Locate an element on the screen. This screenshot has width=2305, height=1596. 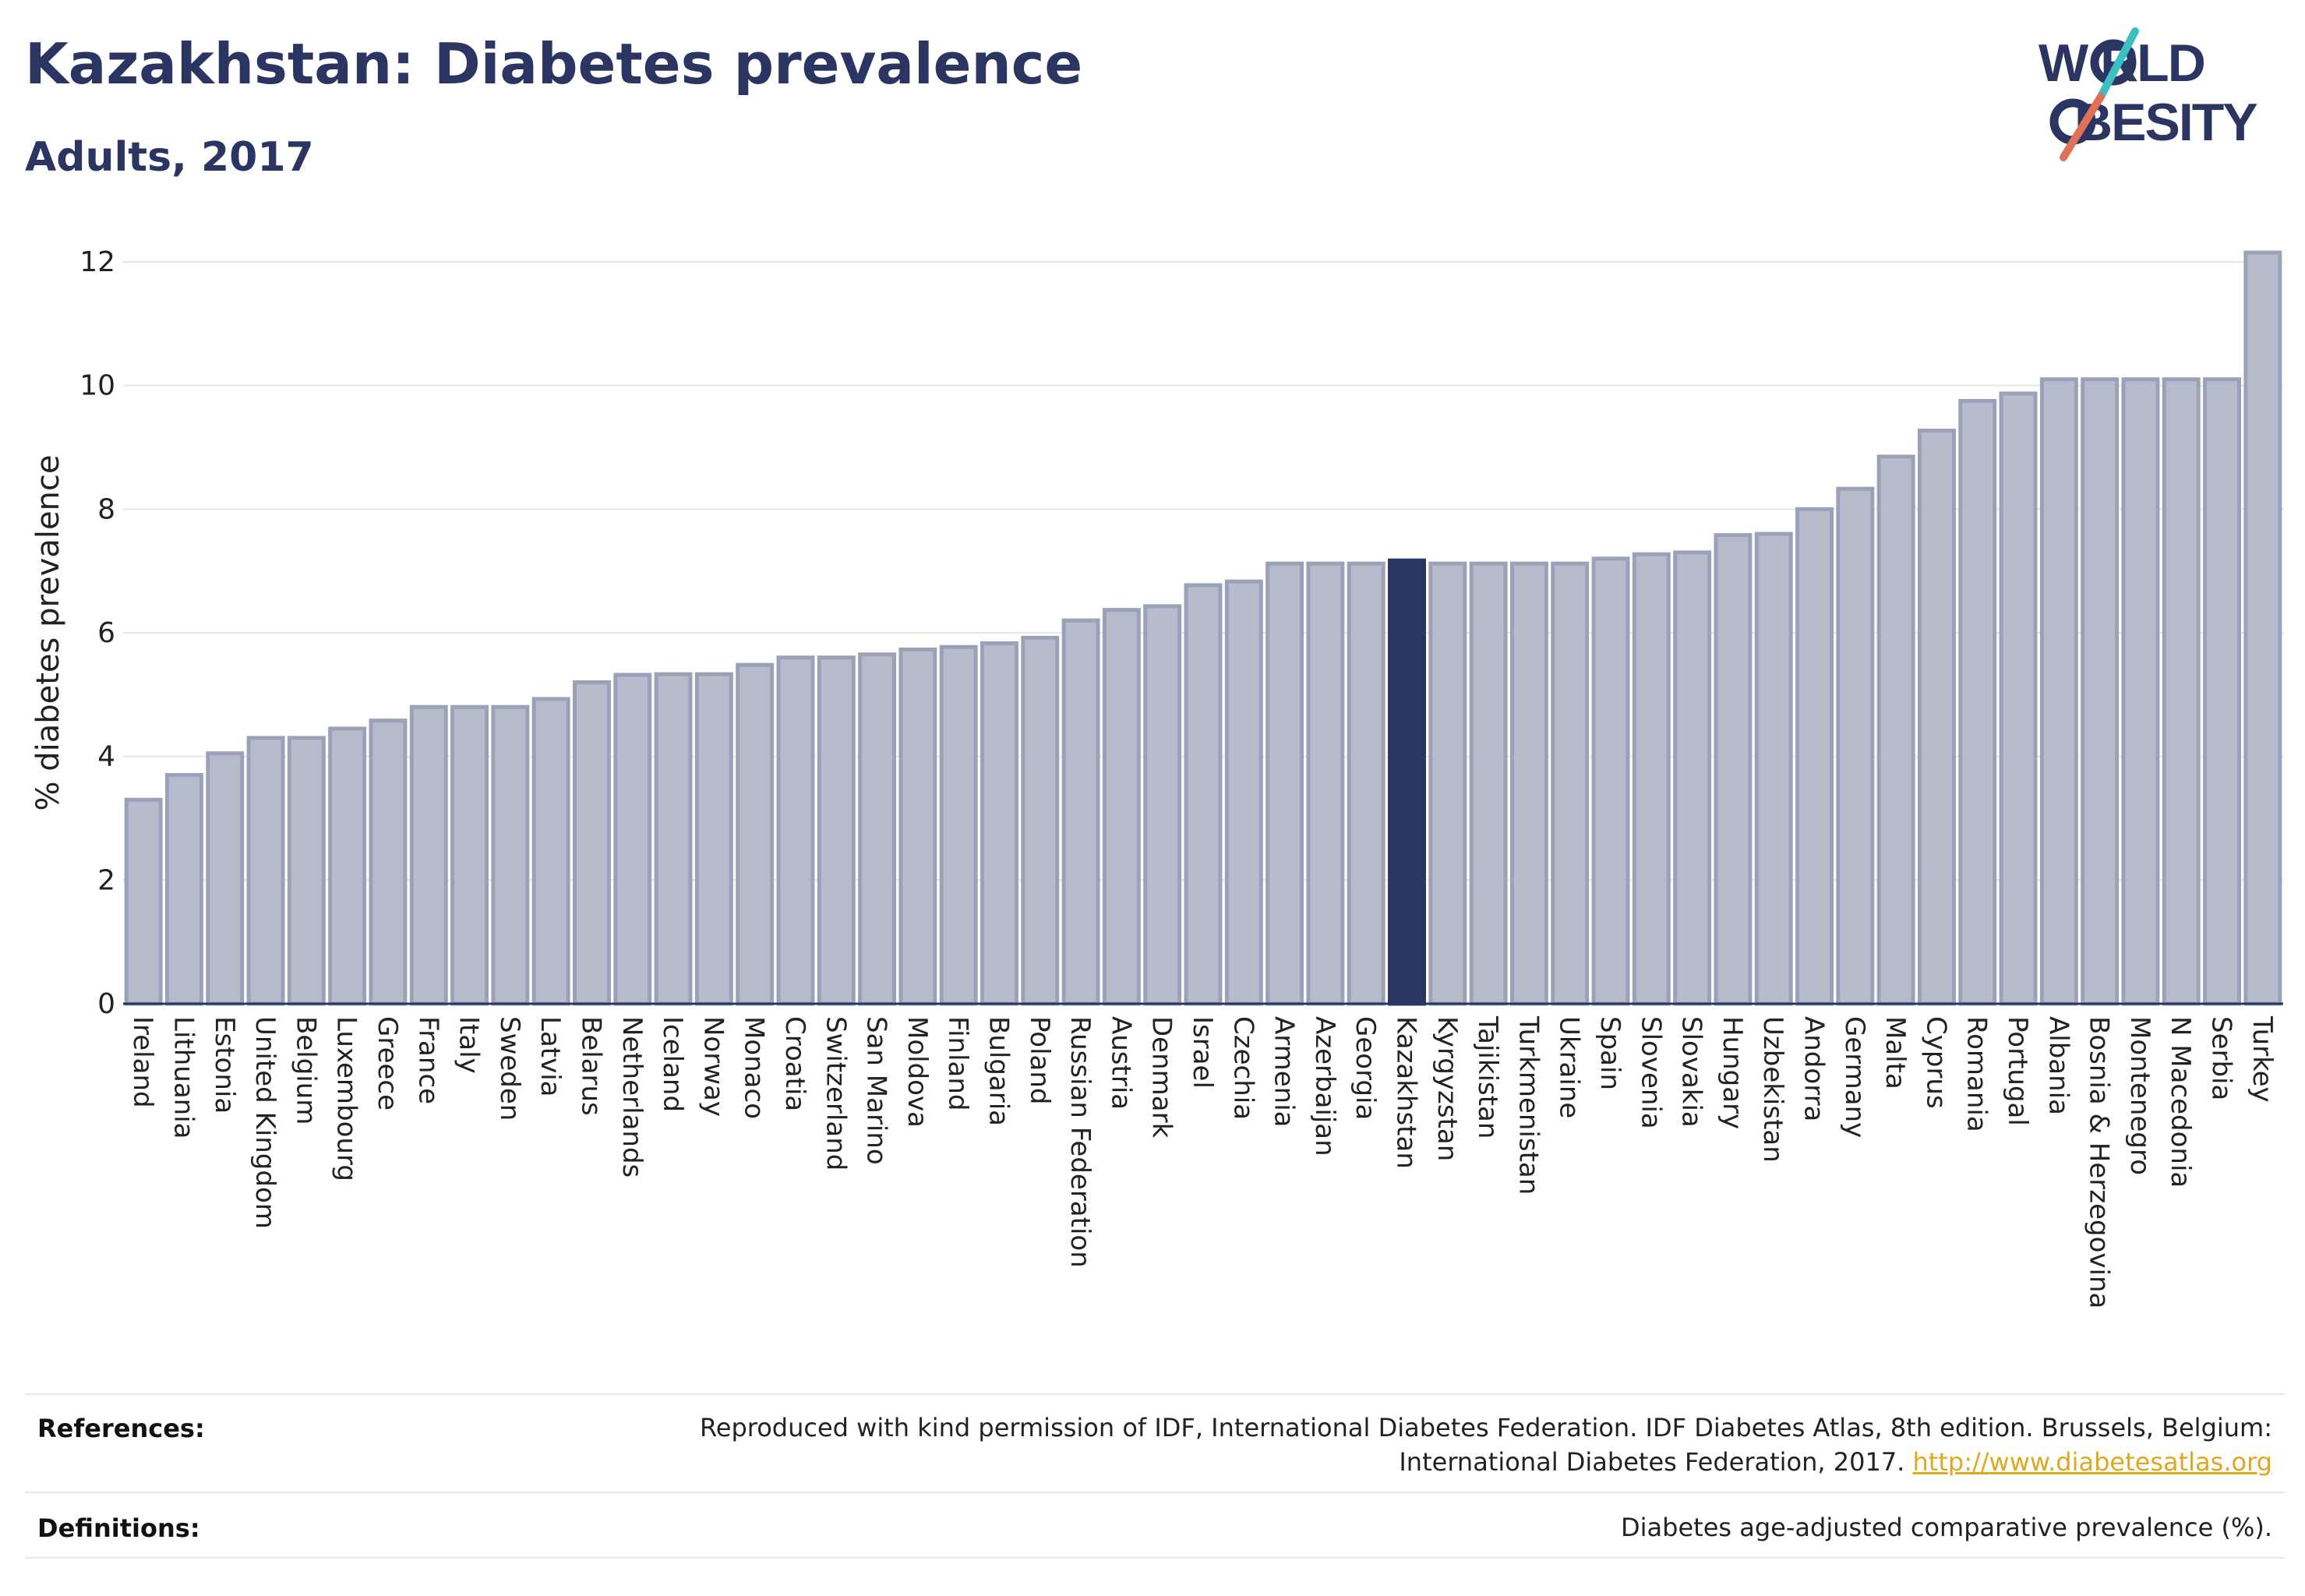
x-tick-label: Albania is located at coordinates (2058, 1065).